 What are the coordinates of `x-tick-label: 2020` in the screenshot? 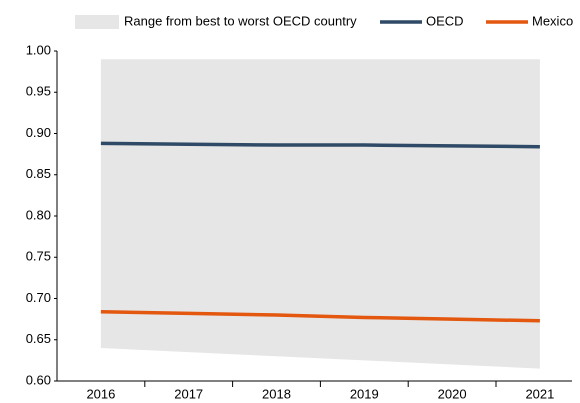 It's located at (452, 393).